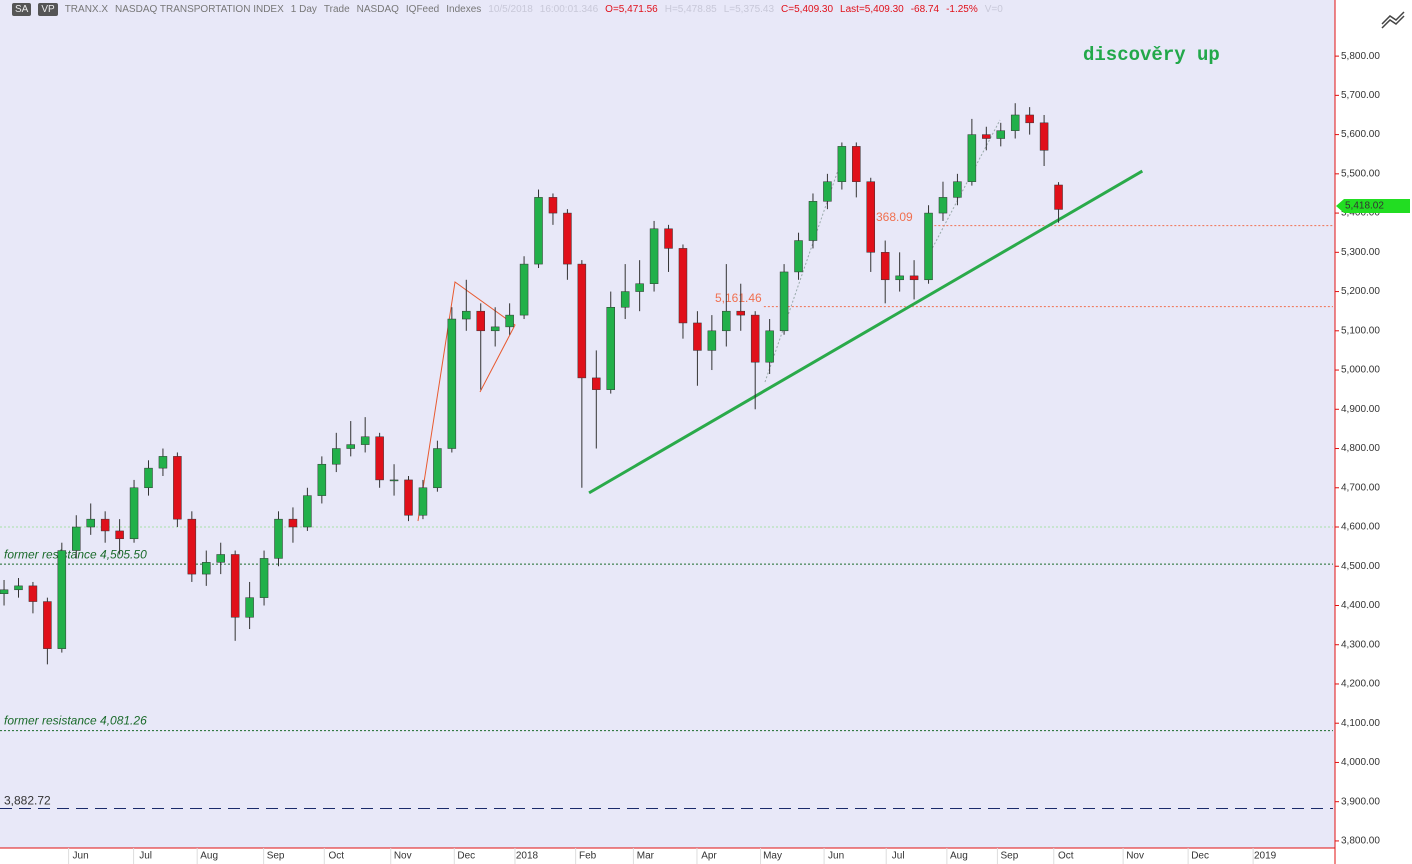 Image resolution: width=1412 pixels, height=864 pixels. I want to click on header-item: SA, so click(22, 9).